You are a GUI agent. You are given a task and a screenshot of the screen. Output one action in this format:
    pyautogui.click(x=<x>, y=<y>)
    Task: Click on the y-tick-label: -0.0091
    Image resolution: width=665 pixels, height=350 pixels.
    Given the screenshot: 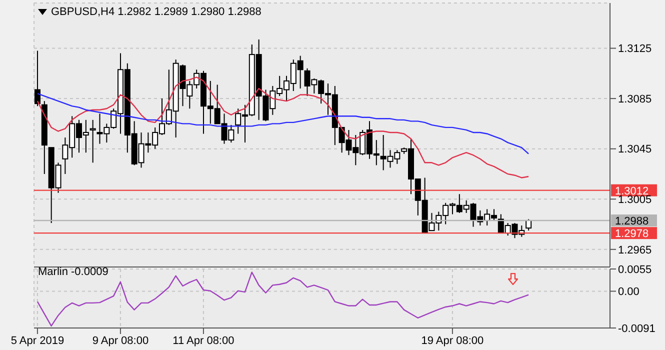 What is the action you would take?
    pyautogui.click(x=637, y=328)
    